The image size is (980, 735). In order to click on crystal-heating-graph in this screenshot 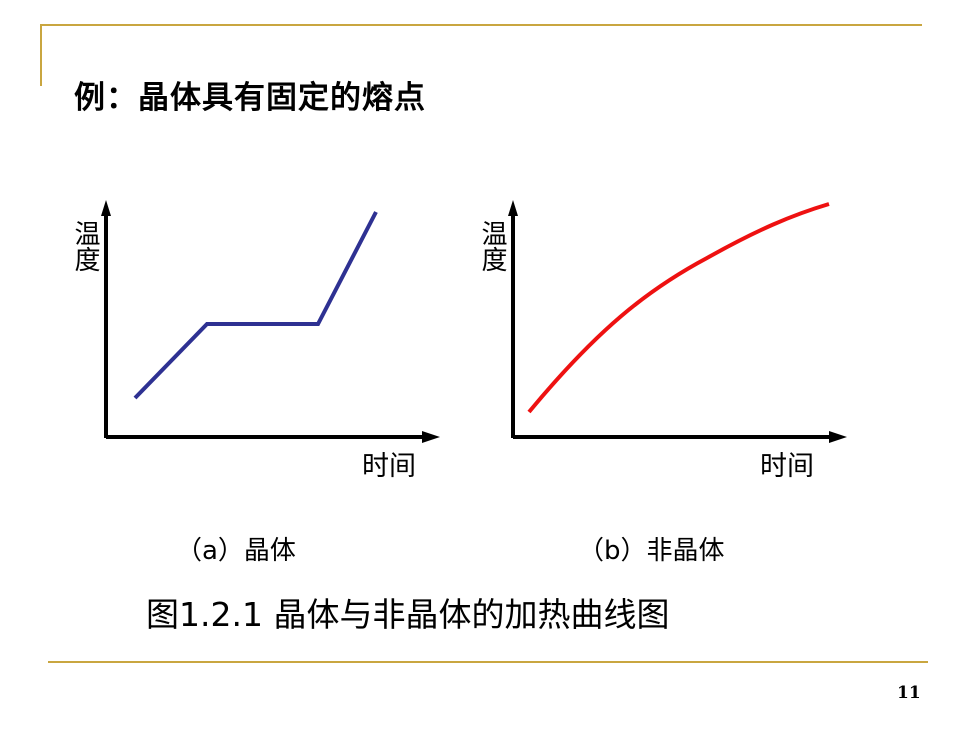, I will do `click(270, 321)`.